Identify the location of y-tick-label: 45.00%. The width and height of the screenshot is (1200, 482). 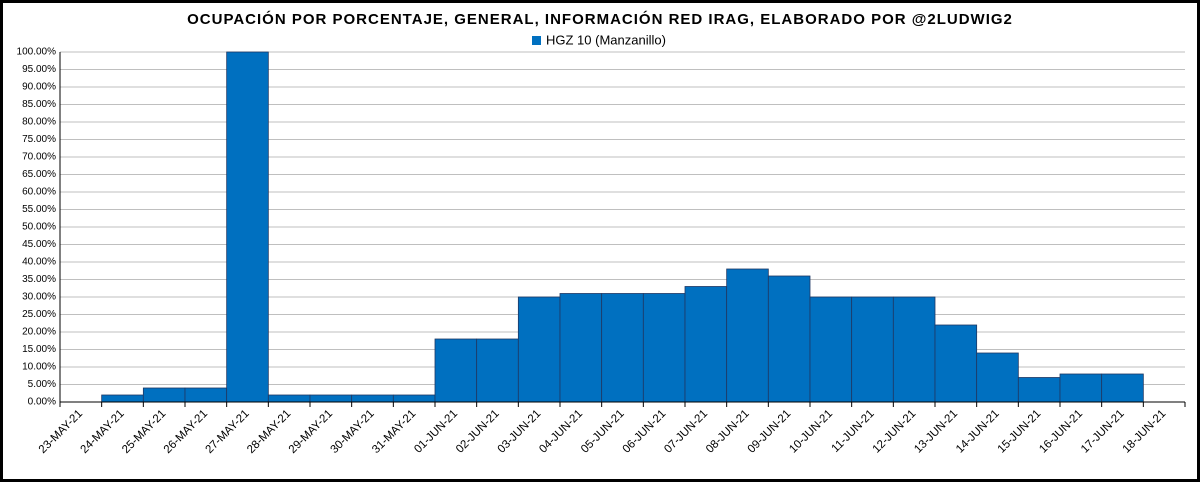
(39, 244).